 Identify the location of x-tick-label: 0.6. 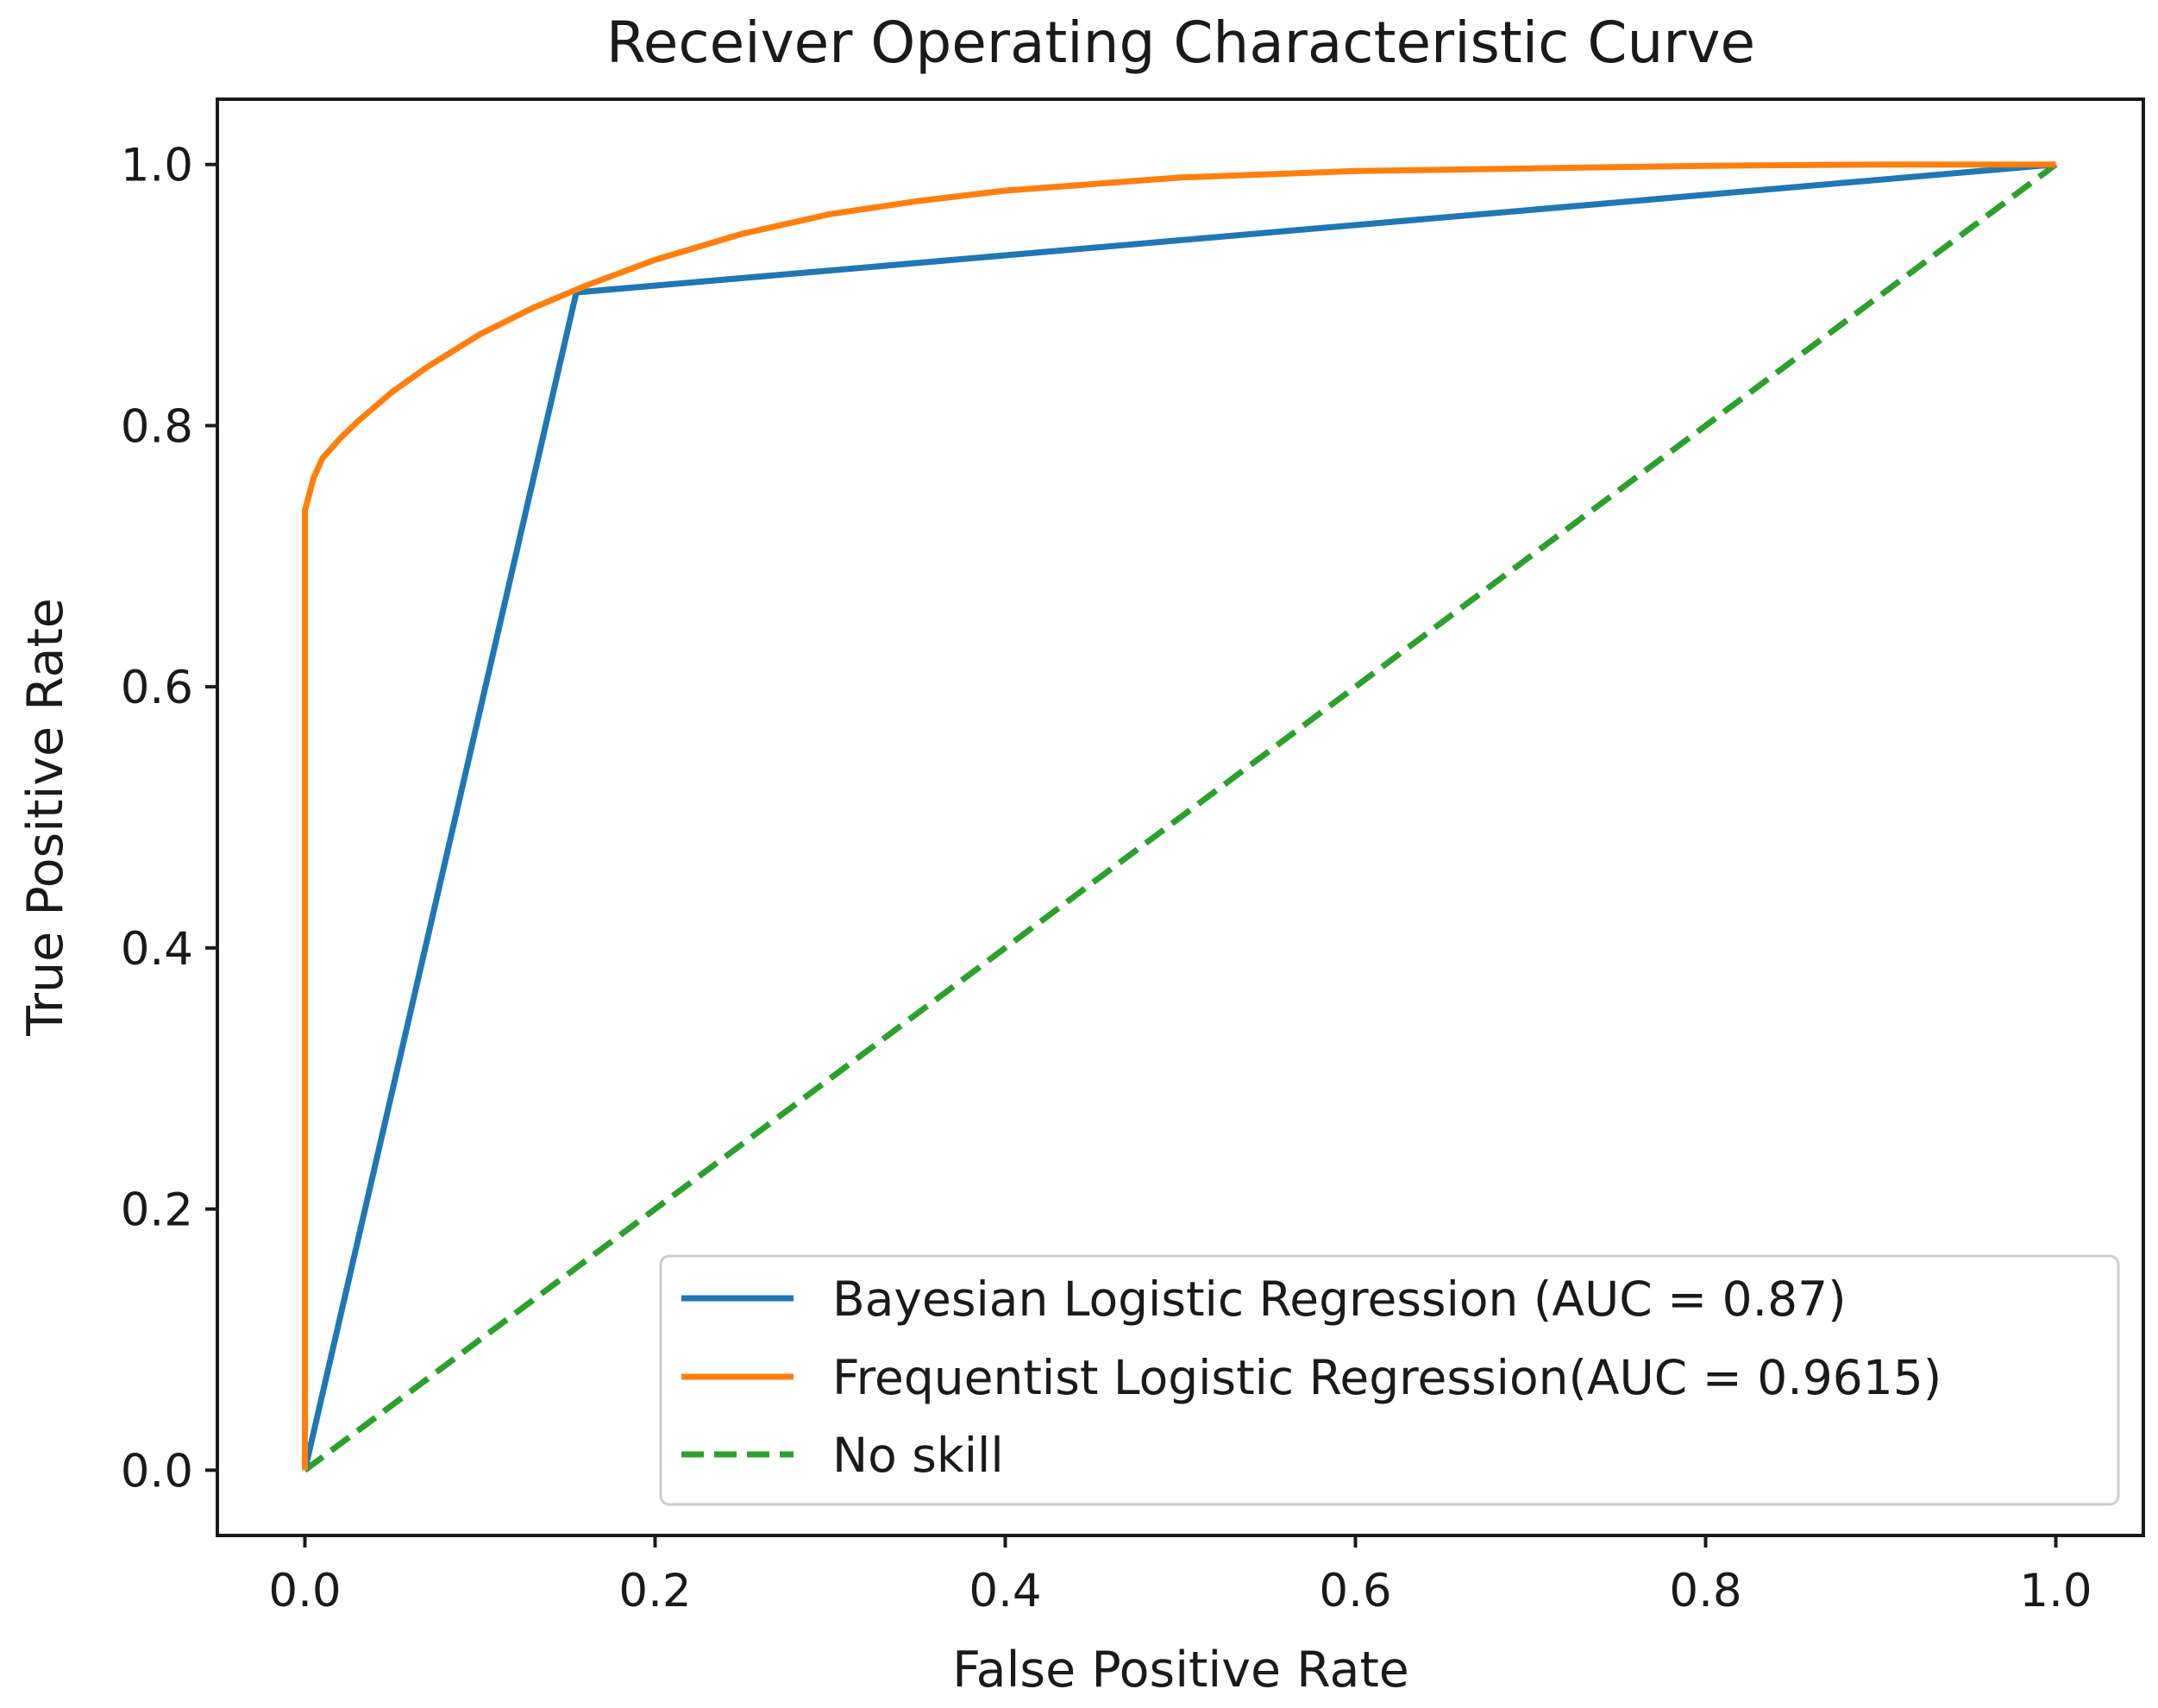
(1355, 1591).